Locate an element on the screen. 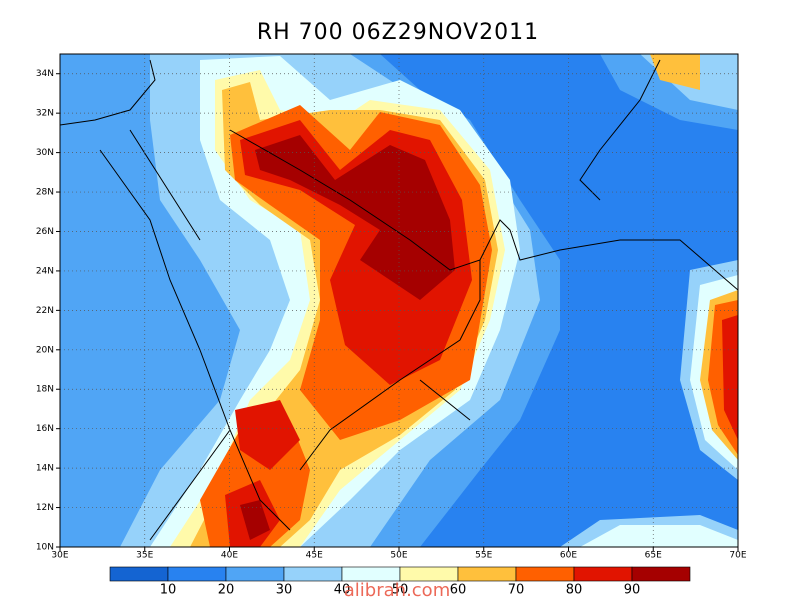 The image size is (800, 600). y-tick-label: 18N is located at coordinates (45, 390).